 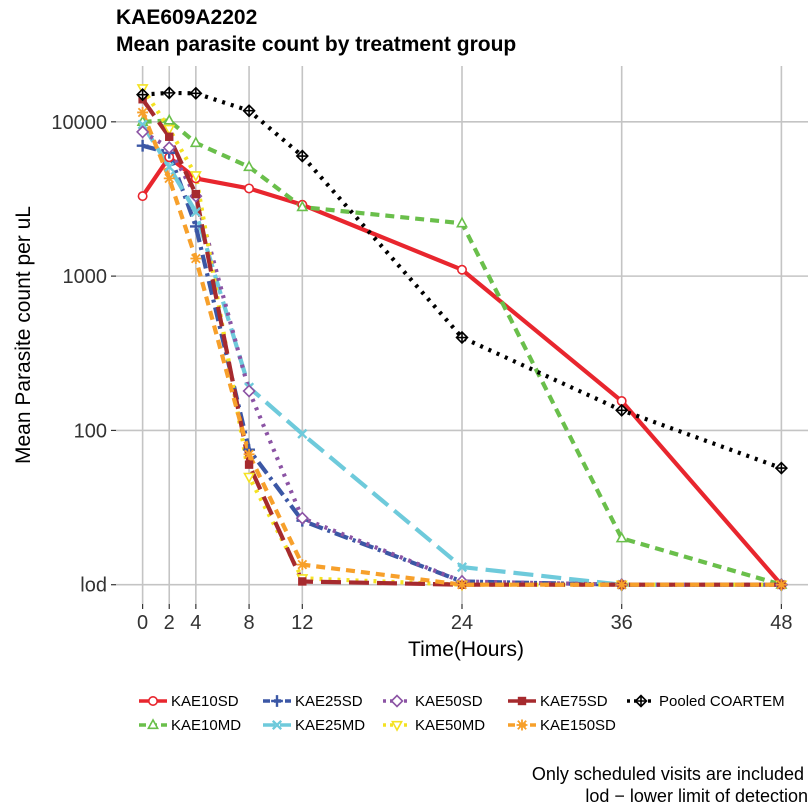 What do you see at coordinates (302, 623) in the screenshot?
I see `x-tick-label: 12` at bounding box center [302, 623].